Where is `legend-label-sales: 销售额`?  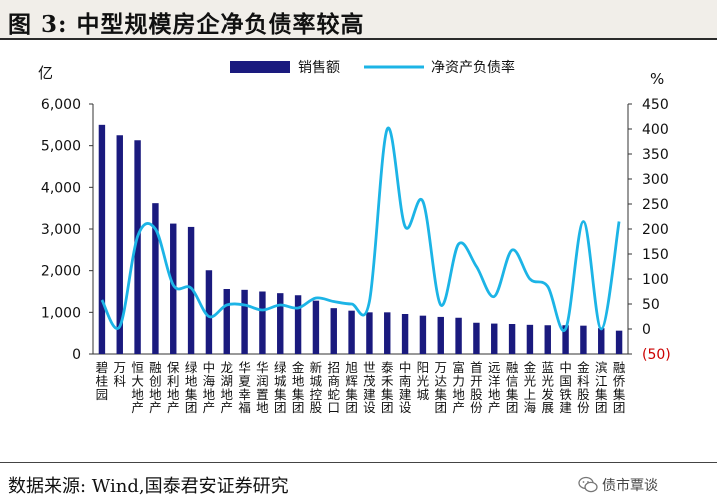 legend-label-sales: 销售额 is located at coordinates (319, 68).